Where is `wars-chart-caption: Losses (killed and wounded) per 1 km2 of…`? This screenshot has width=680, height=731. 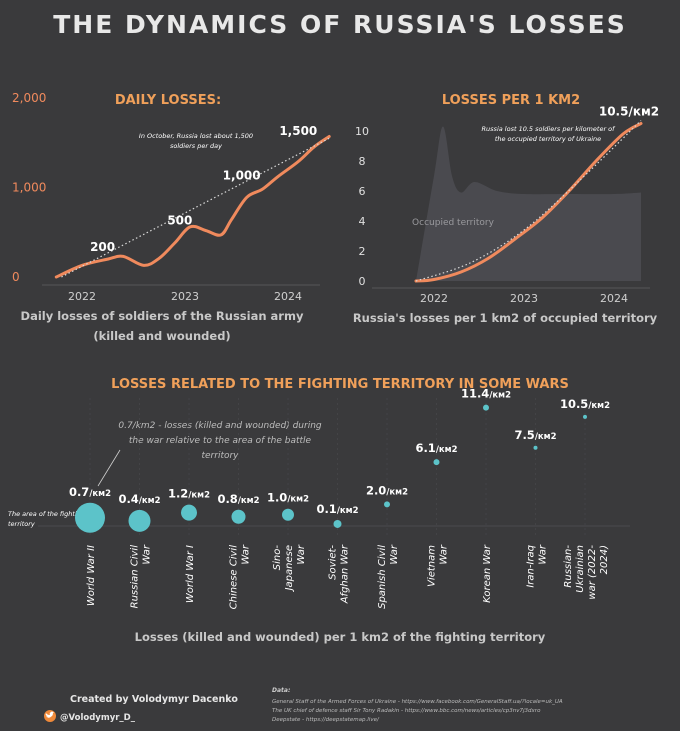
wars-chart-caption: Losses (killed and wounded) per 1 km2 of… is located at coordinates (340, 637).